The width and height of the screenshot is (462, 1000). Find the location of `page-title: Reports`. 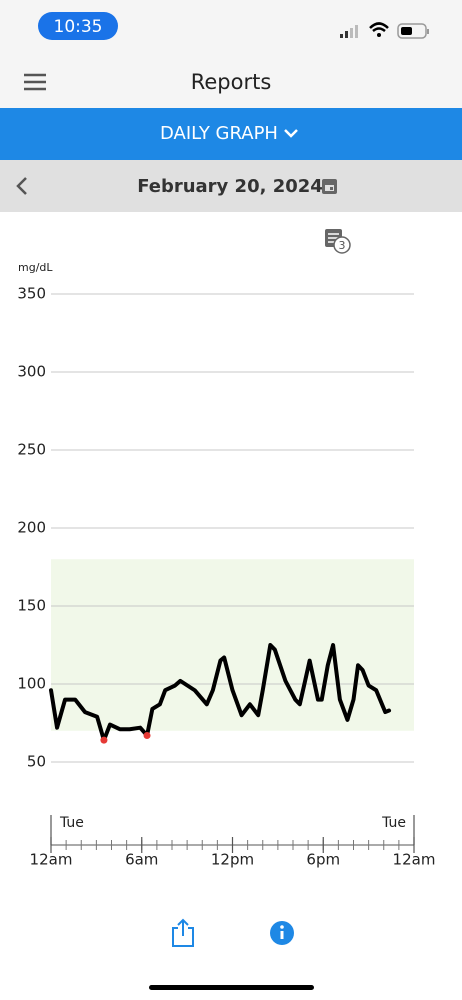

page-title: Reports is located at coordinates (231, 82).